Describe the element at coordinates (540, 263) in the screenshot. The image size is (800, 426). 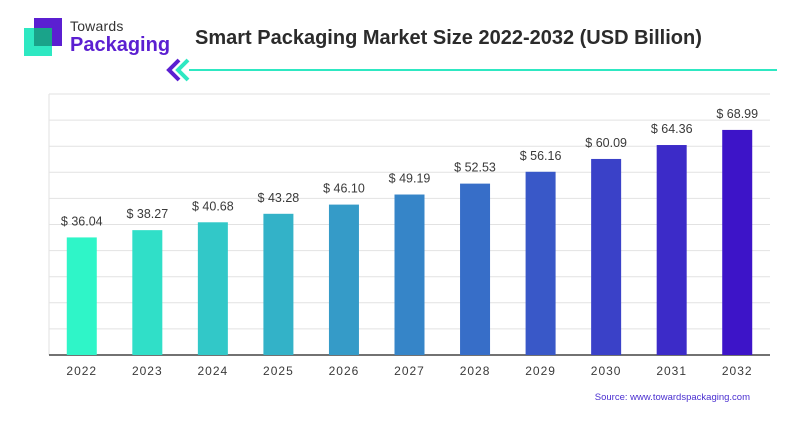
I see `bar-2029` at that location.